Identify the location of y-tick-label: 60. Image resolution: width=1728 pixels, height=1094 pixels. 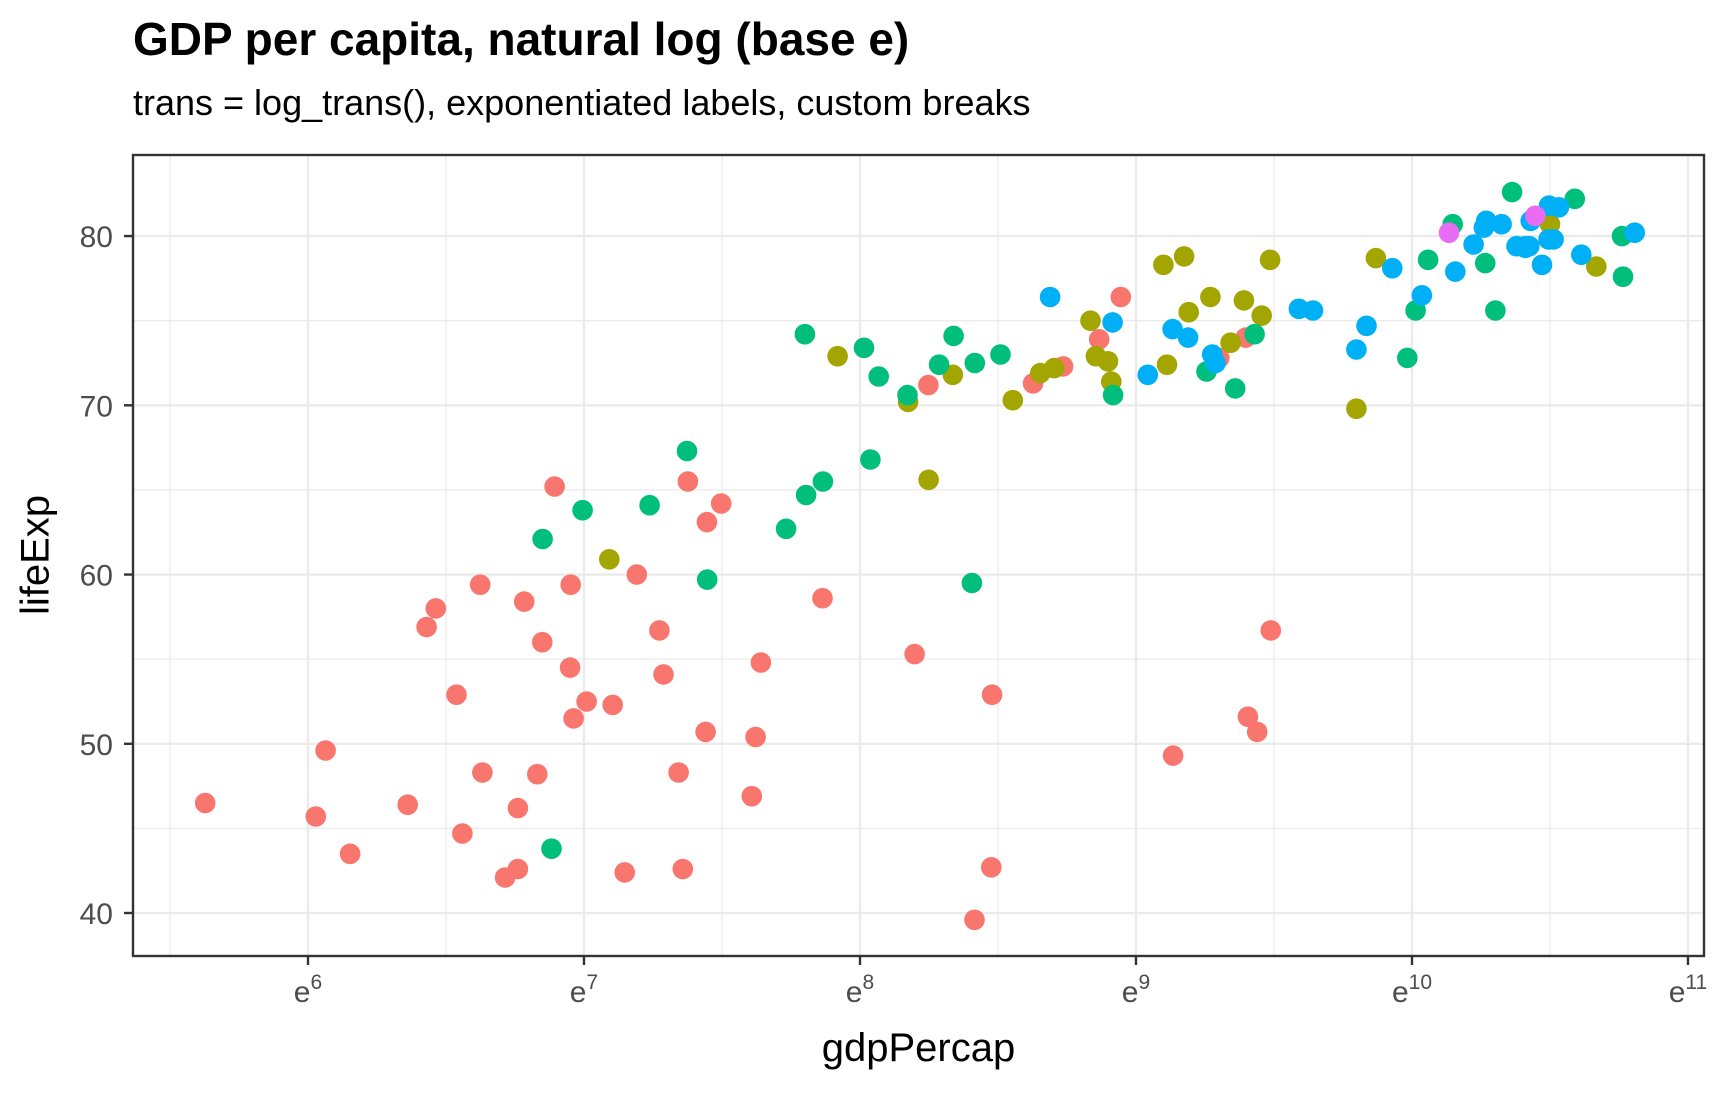
(96, 576).